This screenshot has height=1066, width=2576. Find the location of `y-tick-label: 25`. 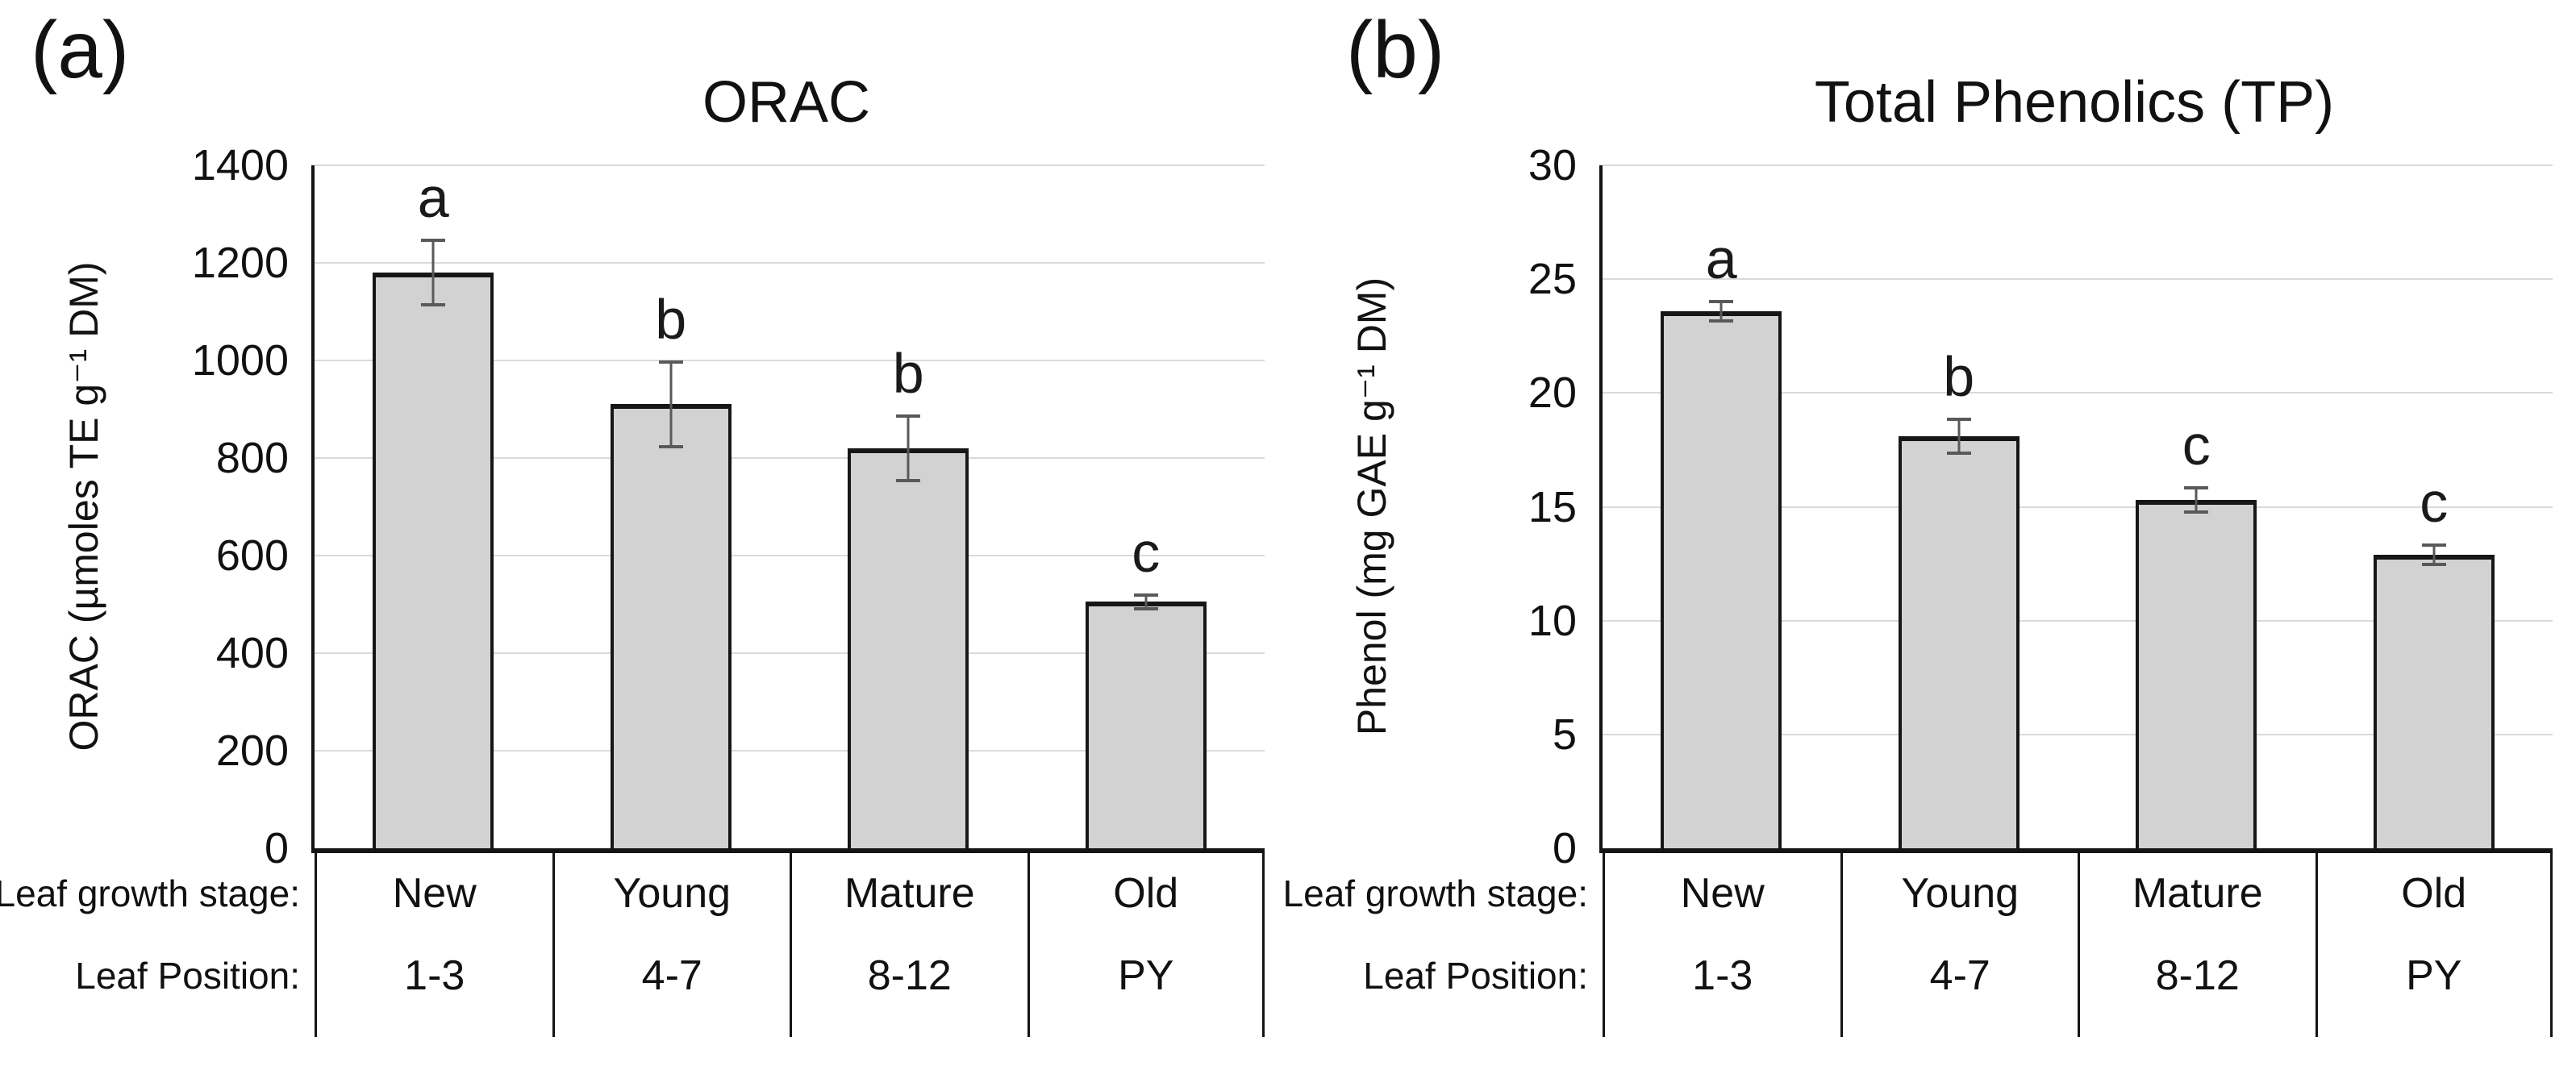

y-tick-label: 25 is located at coordinates (1552, 279).